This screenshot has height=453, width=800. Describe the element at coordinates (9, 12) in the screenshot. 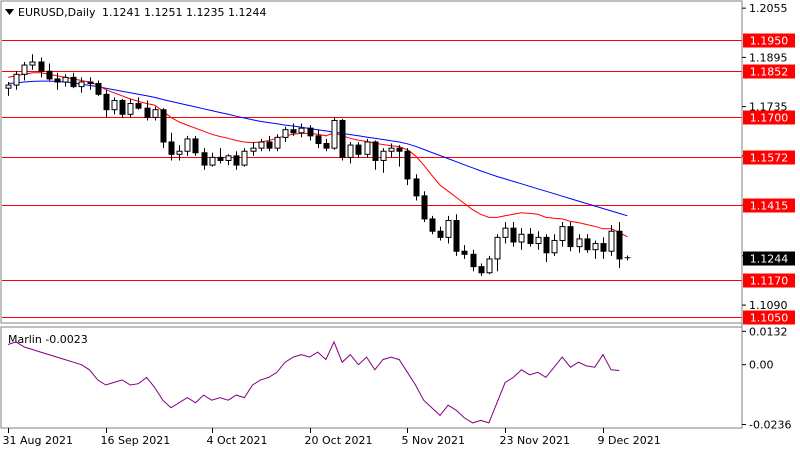

I see `triangle-down-icon` at that location.